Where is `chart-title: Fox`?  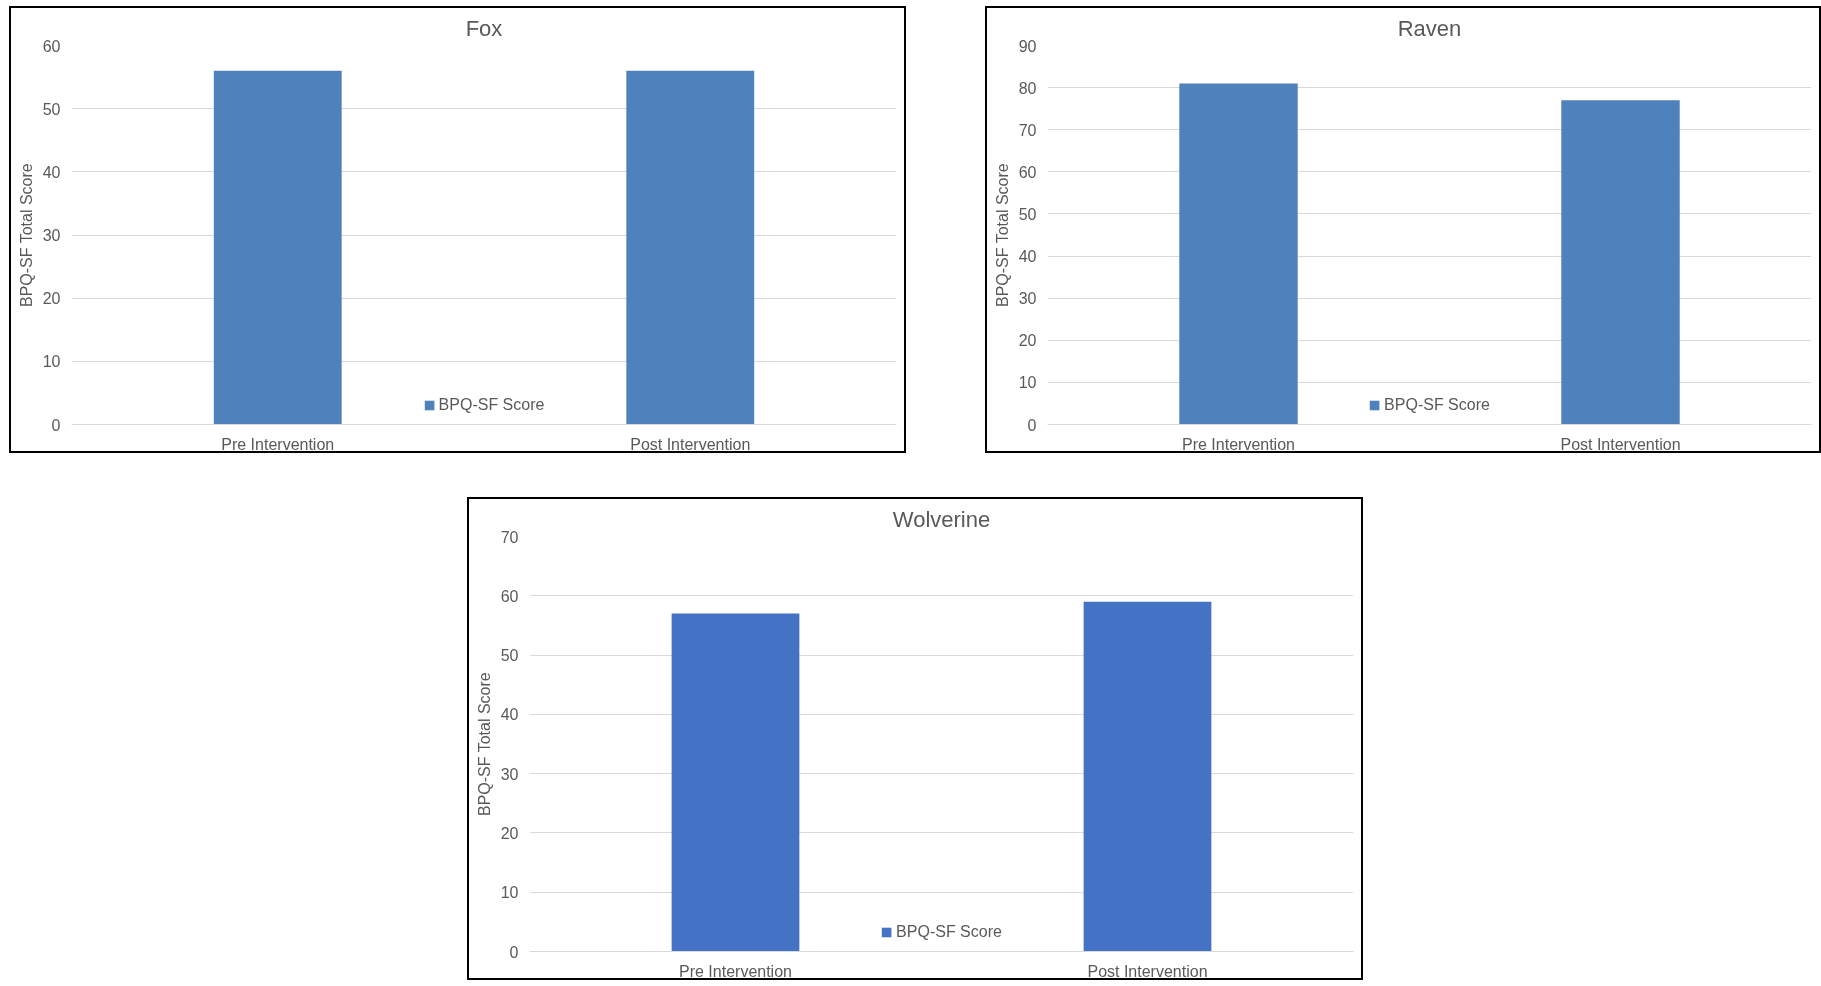 chart-title: Fox is located at coordinates (484, 28).